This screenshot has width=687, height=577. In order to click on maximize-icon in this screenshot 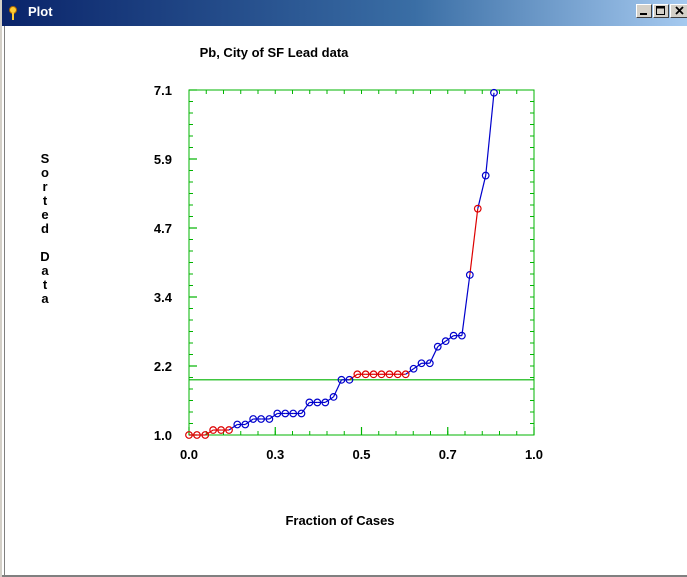, I will do `click(660, 10)`.